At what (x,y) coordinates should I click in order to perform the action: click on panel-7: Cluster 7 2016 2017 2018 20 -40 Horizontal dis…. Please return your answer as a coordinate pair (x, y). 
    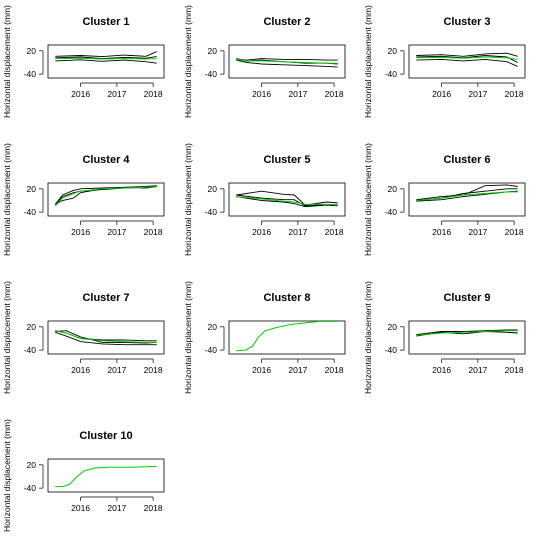
    Looking at the image, I should click on (83, 337).